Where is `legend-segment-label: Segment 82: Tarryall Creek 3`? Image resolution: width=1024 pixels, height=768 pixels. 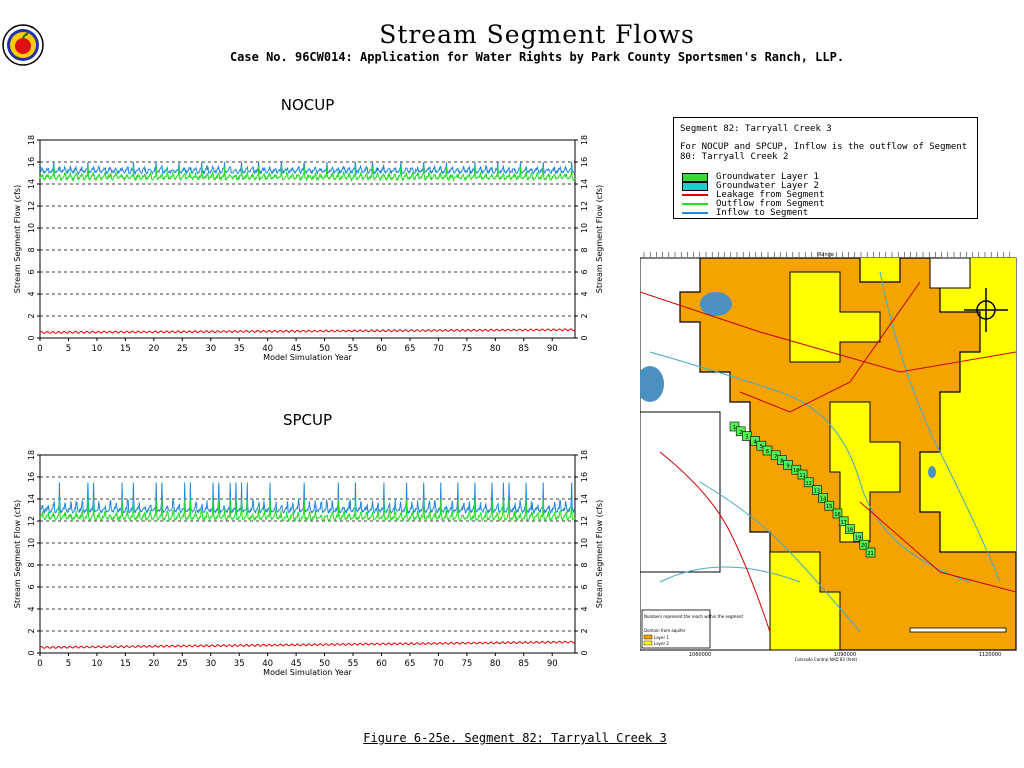 legend-segment-label: Segment 82: Tarryall Creek 3 is located at coordinates (756, 129).